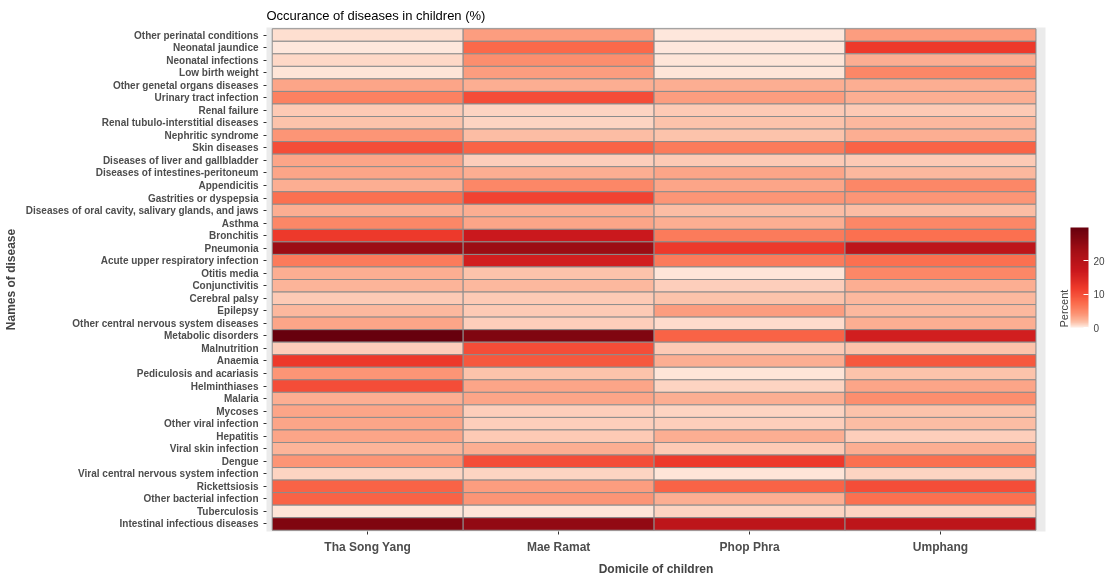  What do you see at coordinates (168, 474) in the screenshot?
I see `y-tick-label: Viral central nervous system infection` at bounding box center [168, 474].